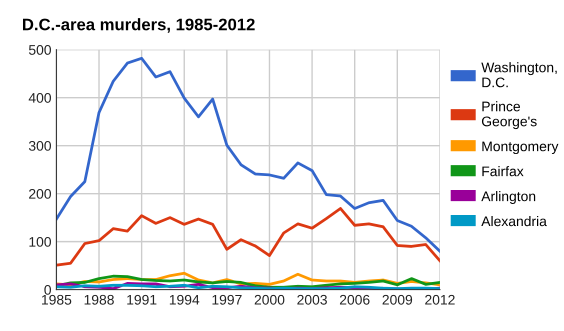 The image size is (564, 331). What do you see at coordinates (248, 237) in the screenshot?
I see `line-series` at bounding box center [248, 237].